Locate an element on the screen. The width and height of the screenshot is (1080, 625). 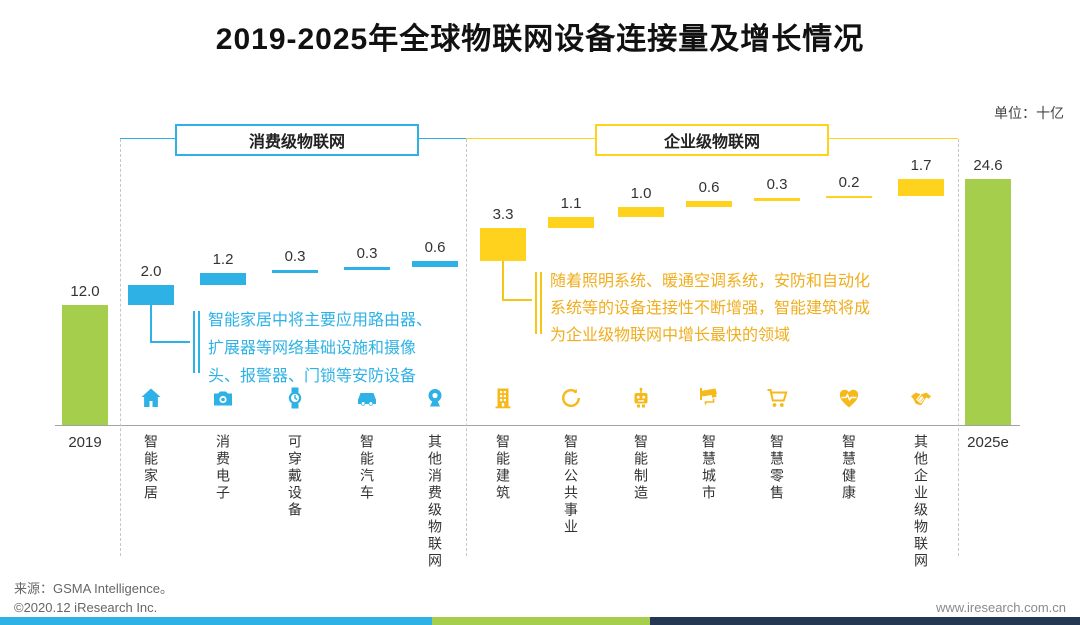
category-label: 可穿戴设备 is located at coordinates (295, 476).